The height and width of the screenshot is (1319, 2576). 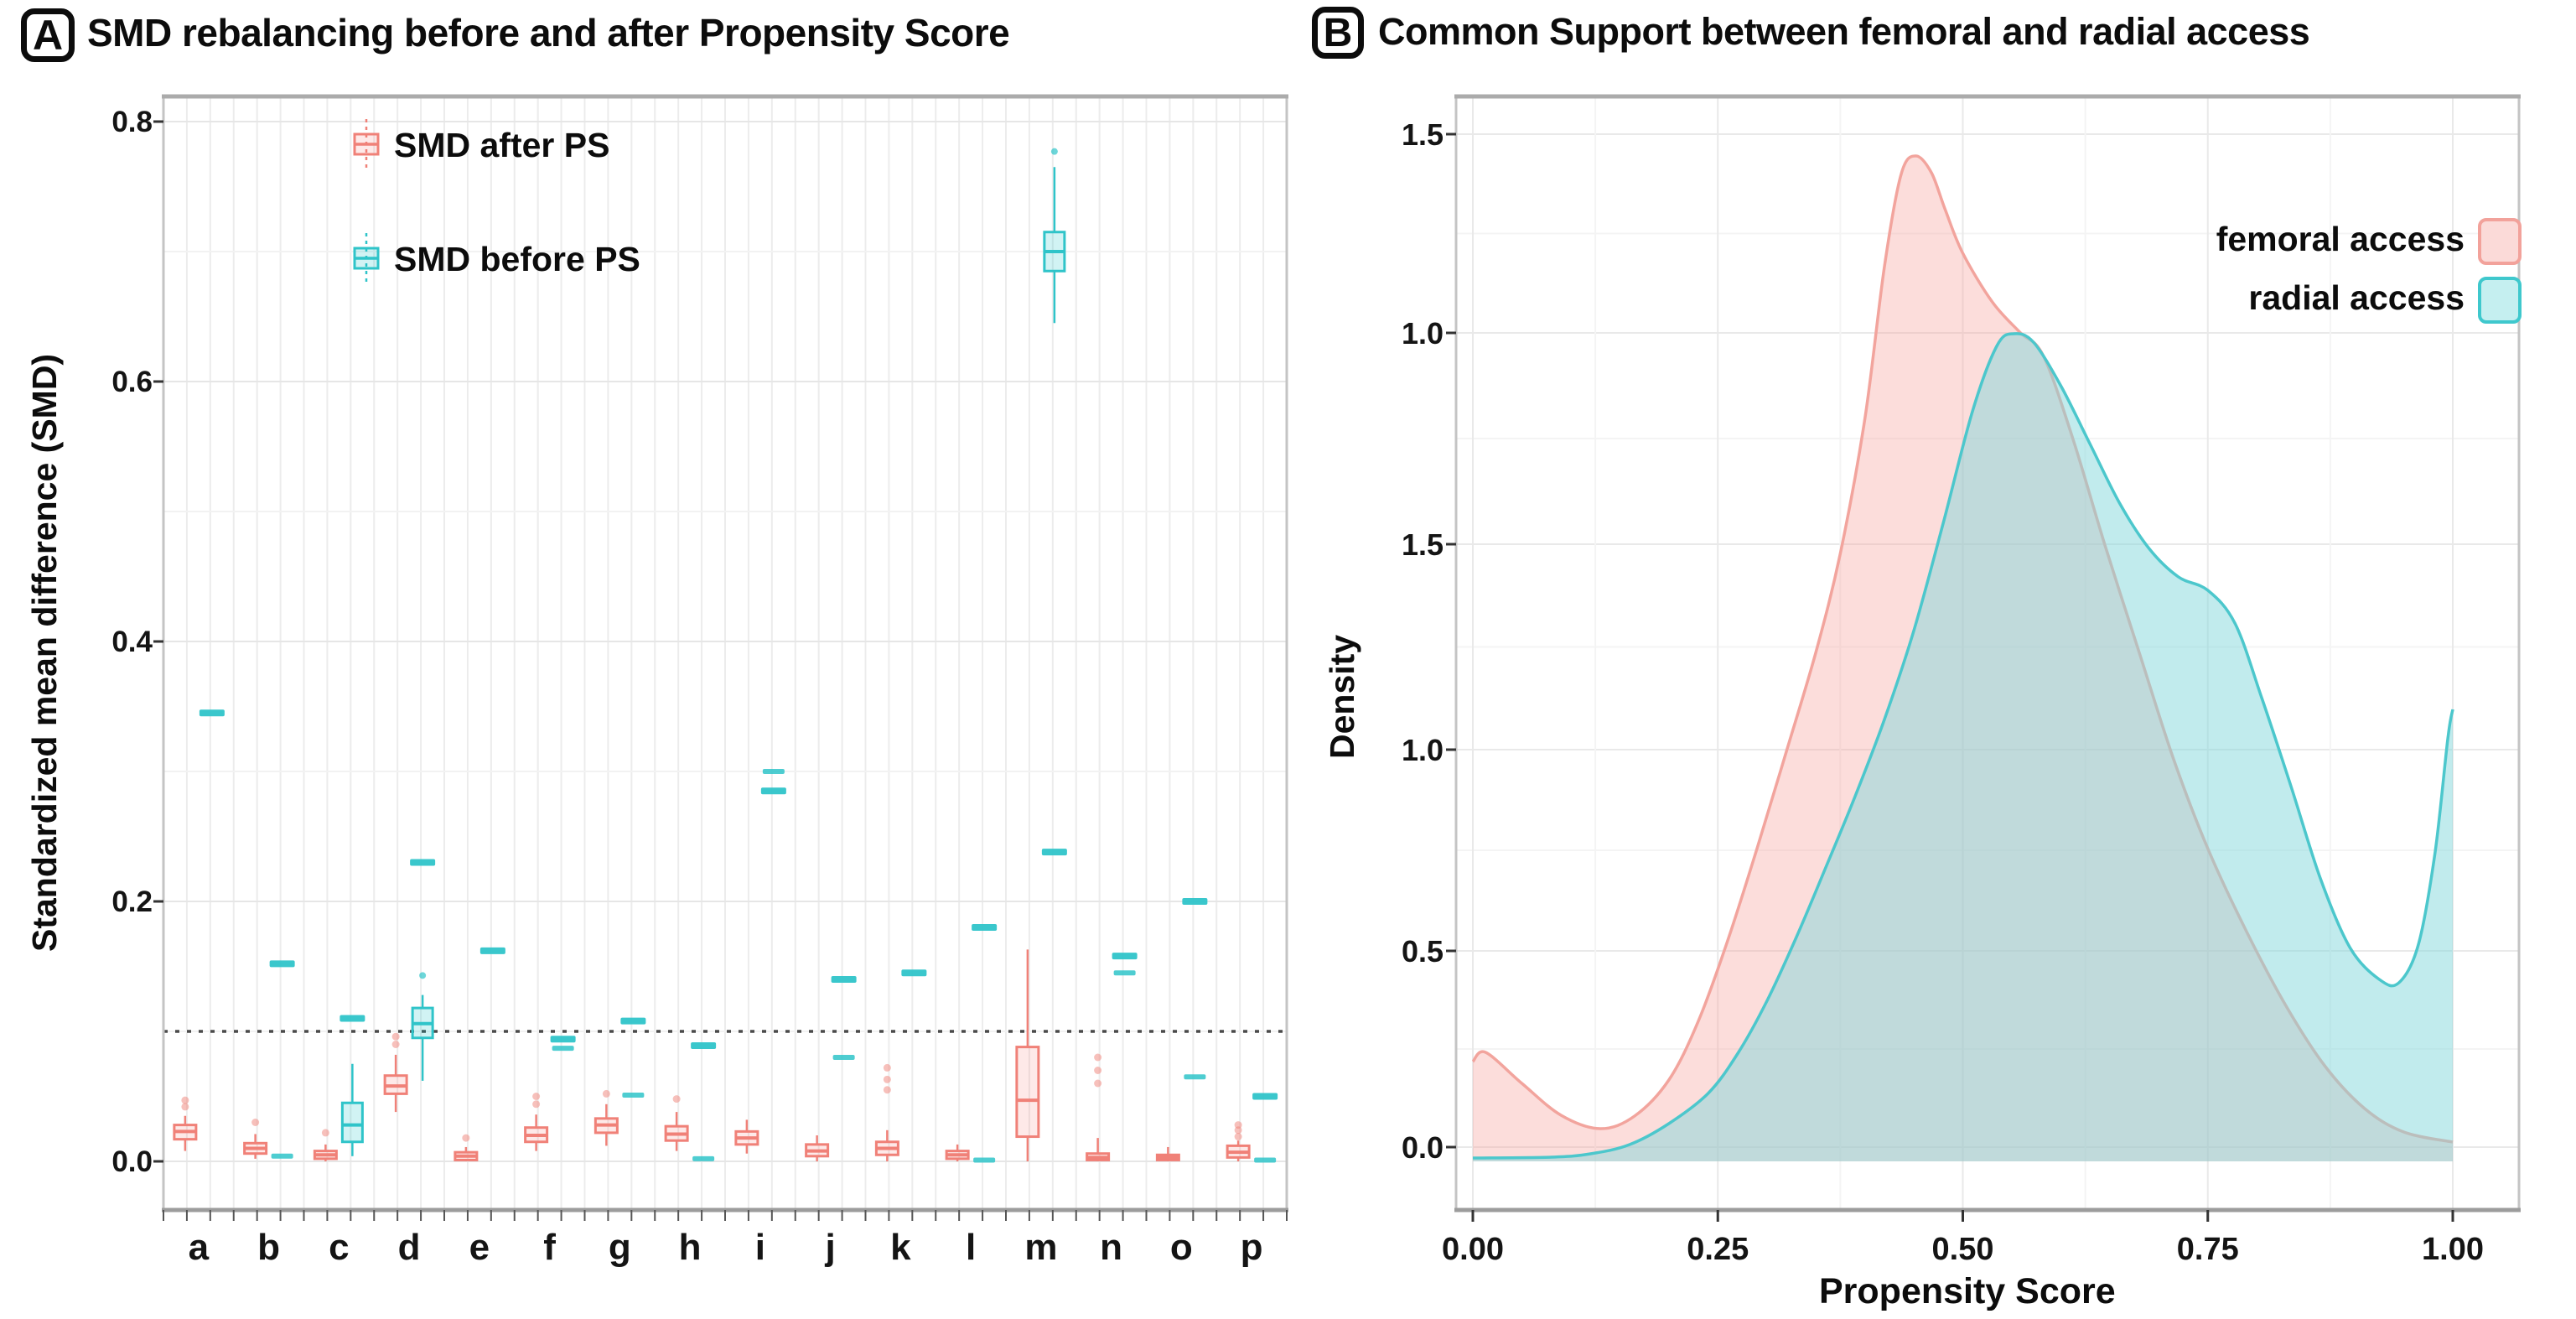 I want to click on svg-text: 0.75, so click(x=2208, y=1249).